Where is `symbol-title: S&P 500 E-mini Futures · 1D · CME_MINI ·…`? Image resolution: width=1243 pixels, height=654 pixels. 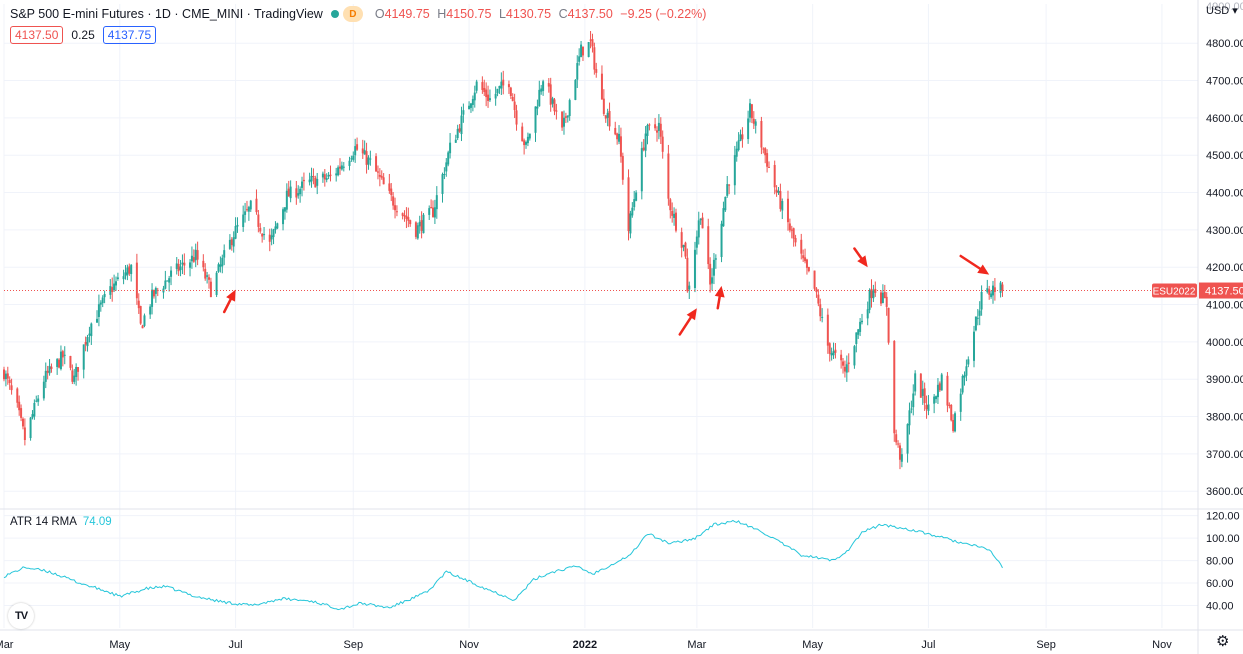
symbol-title: S&P 500 E-mini Futures · 1D · CME_MINI ·… is located at coordinates (166, 14).